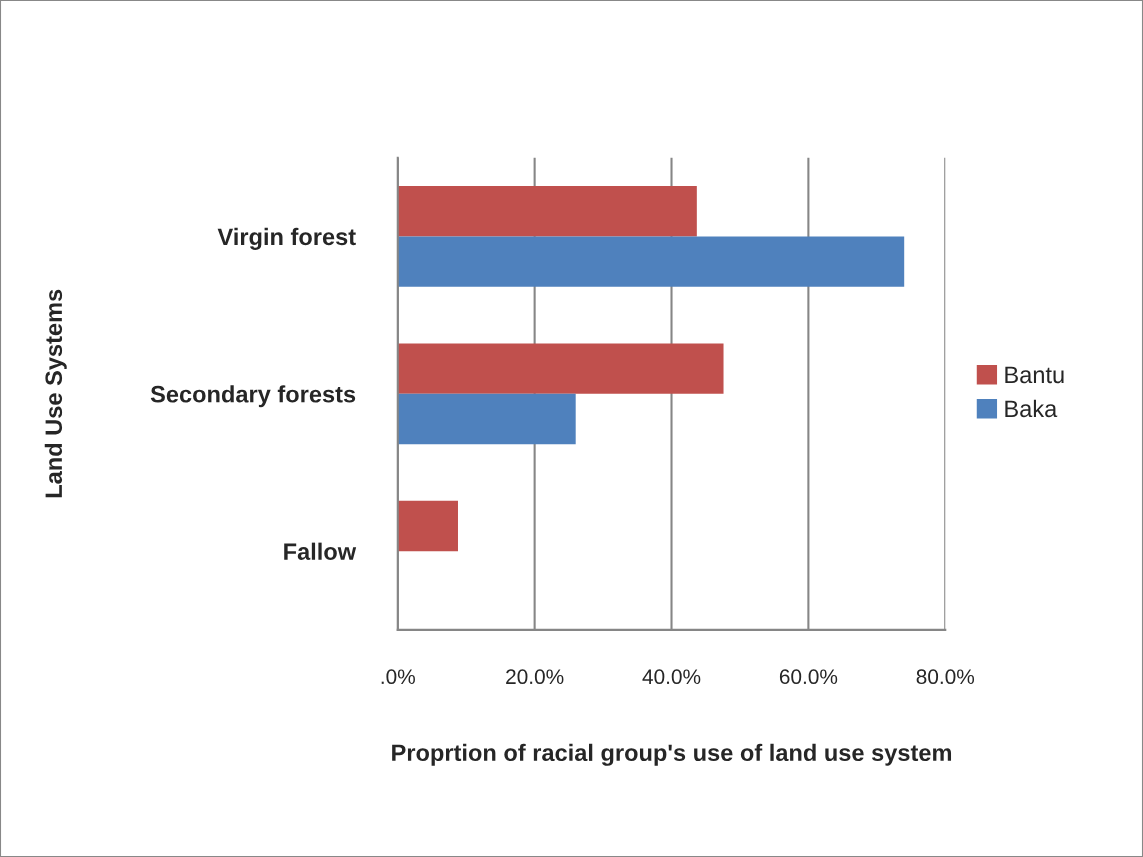  Describe the element at coordinates (55, 393) in the screenshot. I see `y-axis-title: Land Use Systems` at that location.